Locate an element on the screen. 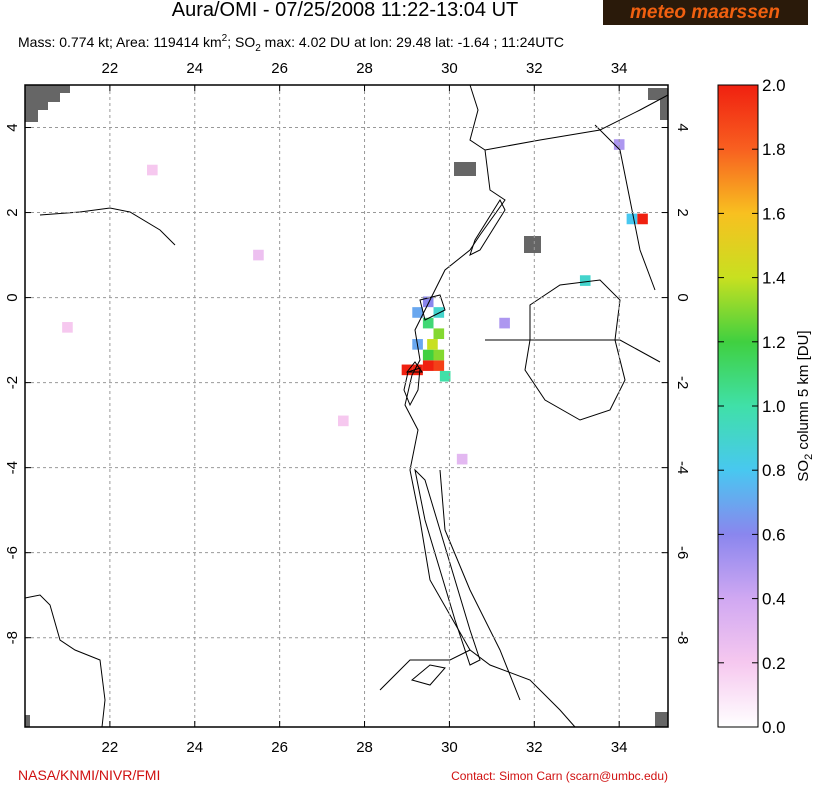 The height and width of the screenshot is (789, 816). volcano-marker is located at coordinates (414, 367).